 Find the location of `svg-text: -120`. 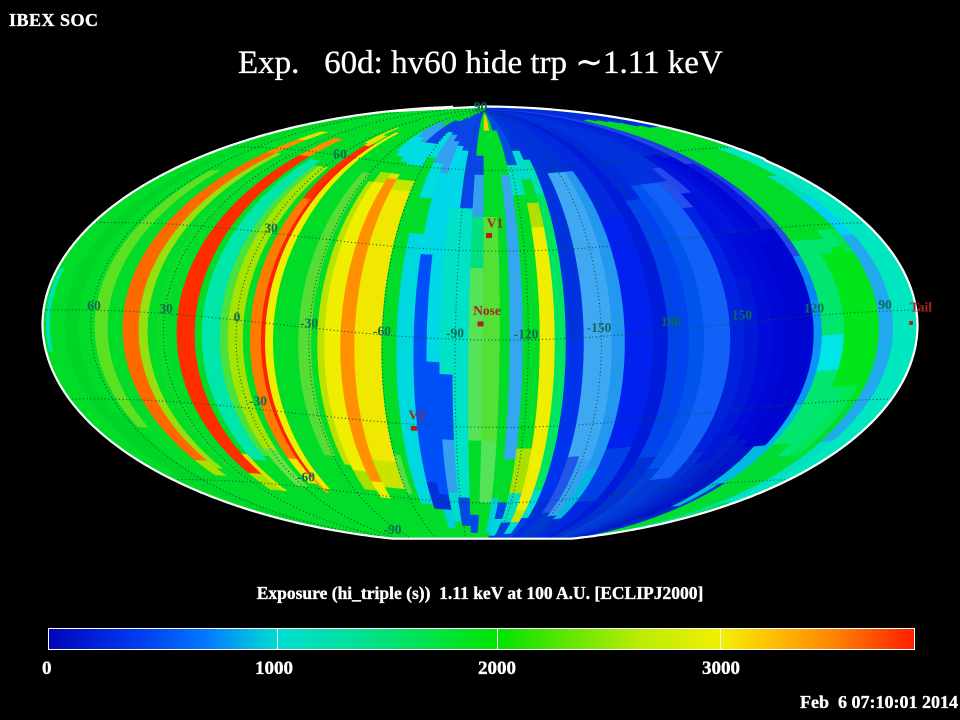

svg-text: -120 is located at coordinates (526, 334).